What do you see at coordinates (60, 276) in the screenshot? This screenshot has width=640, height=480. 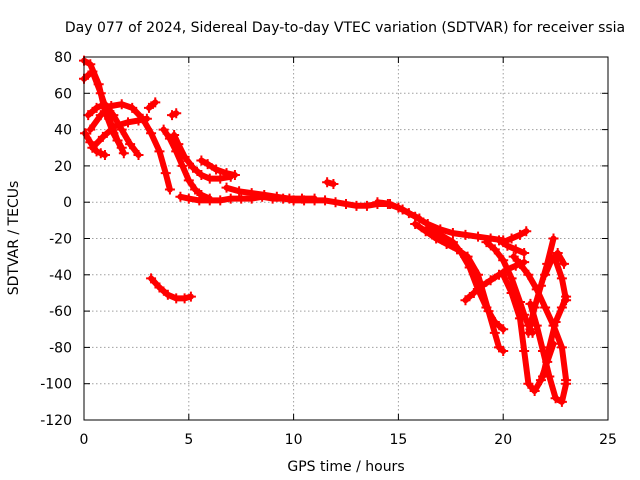 I see `y-tick-label: -40` at bounding box center [60, 276].